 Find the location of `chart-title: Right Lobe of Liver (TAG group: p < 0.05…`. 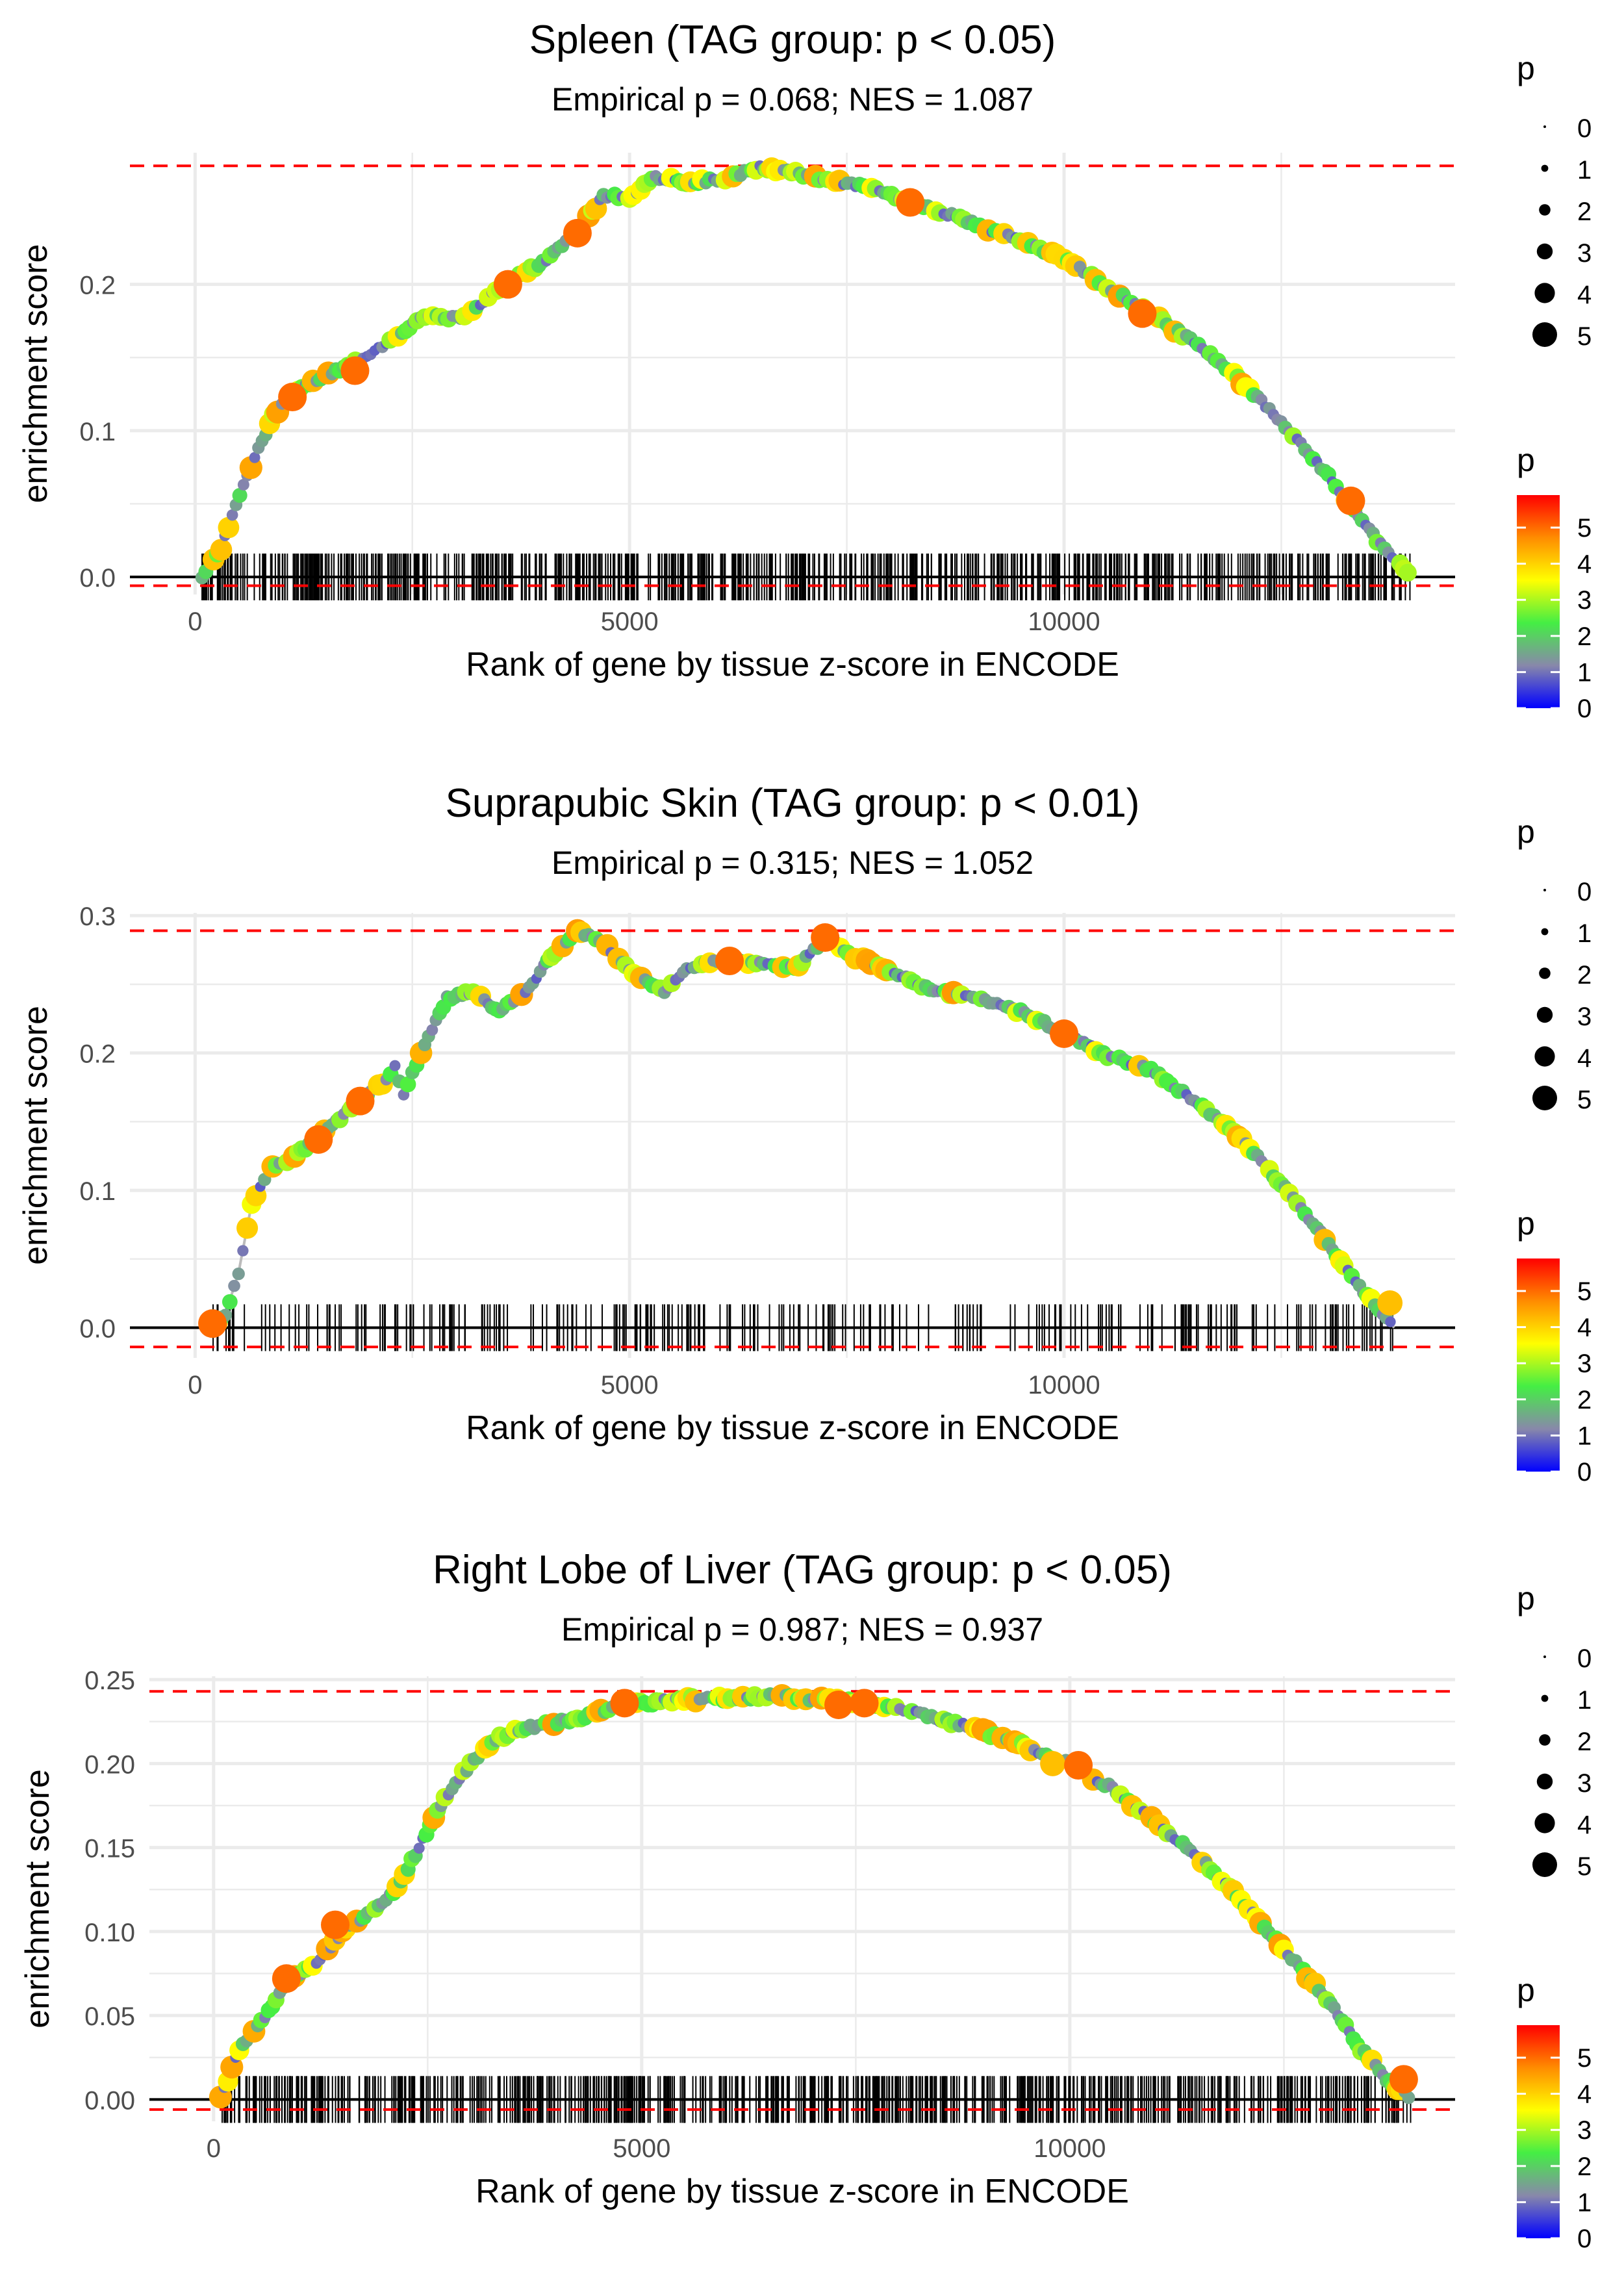

chart-title: Right Lobe of Liver (TAG group: p < 0.05… is located at coordinates (802, 1570).